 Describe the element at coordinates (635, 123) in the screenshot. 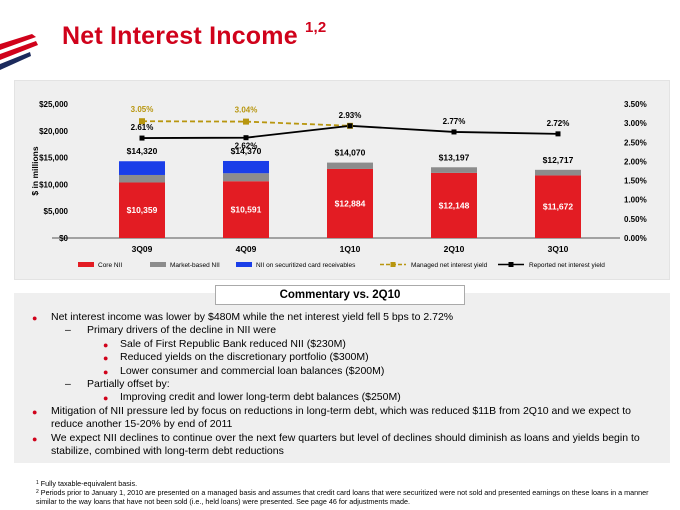

I see `y2-tick-label: 3.00%` at that location.